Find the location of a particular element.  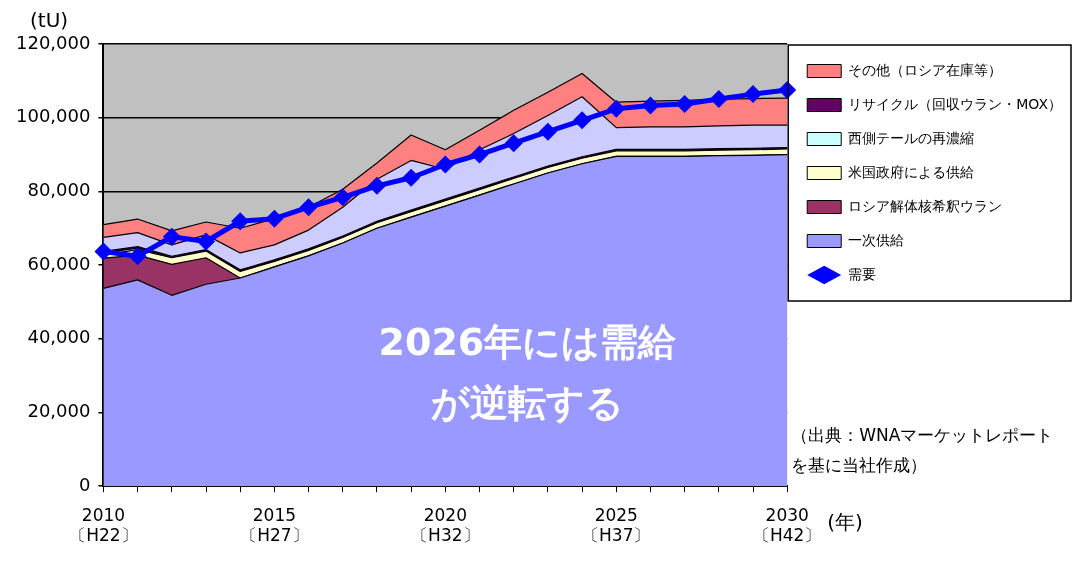

y-axis-title: (tU) is located at coordinates (49, 20).